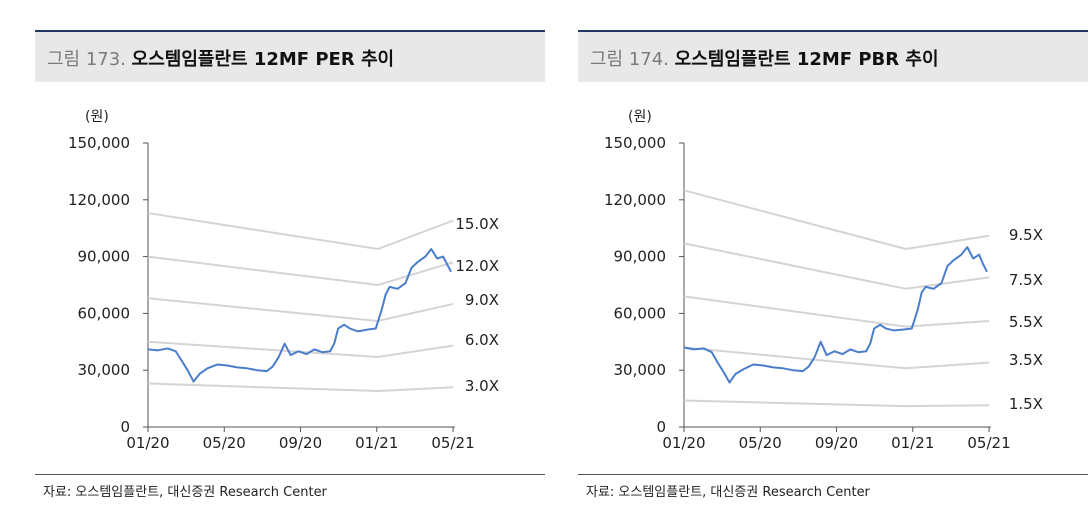  Describe the element at coordinates (86, 59) in the screenshot. I see `figure-number: 그림 173.` at that location.